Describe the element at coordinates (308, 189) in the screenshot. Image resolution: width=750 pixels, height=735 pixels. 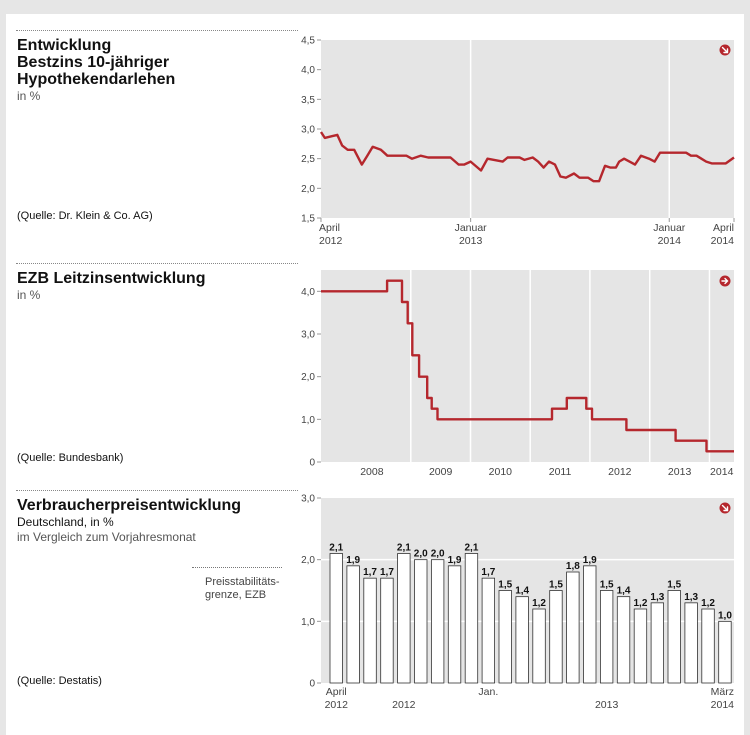
I see `mortgage-y-tick-label: 2,0` at that location.